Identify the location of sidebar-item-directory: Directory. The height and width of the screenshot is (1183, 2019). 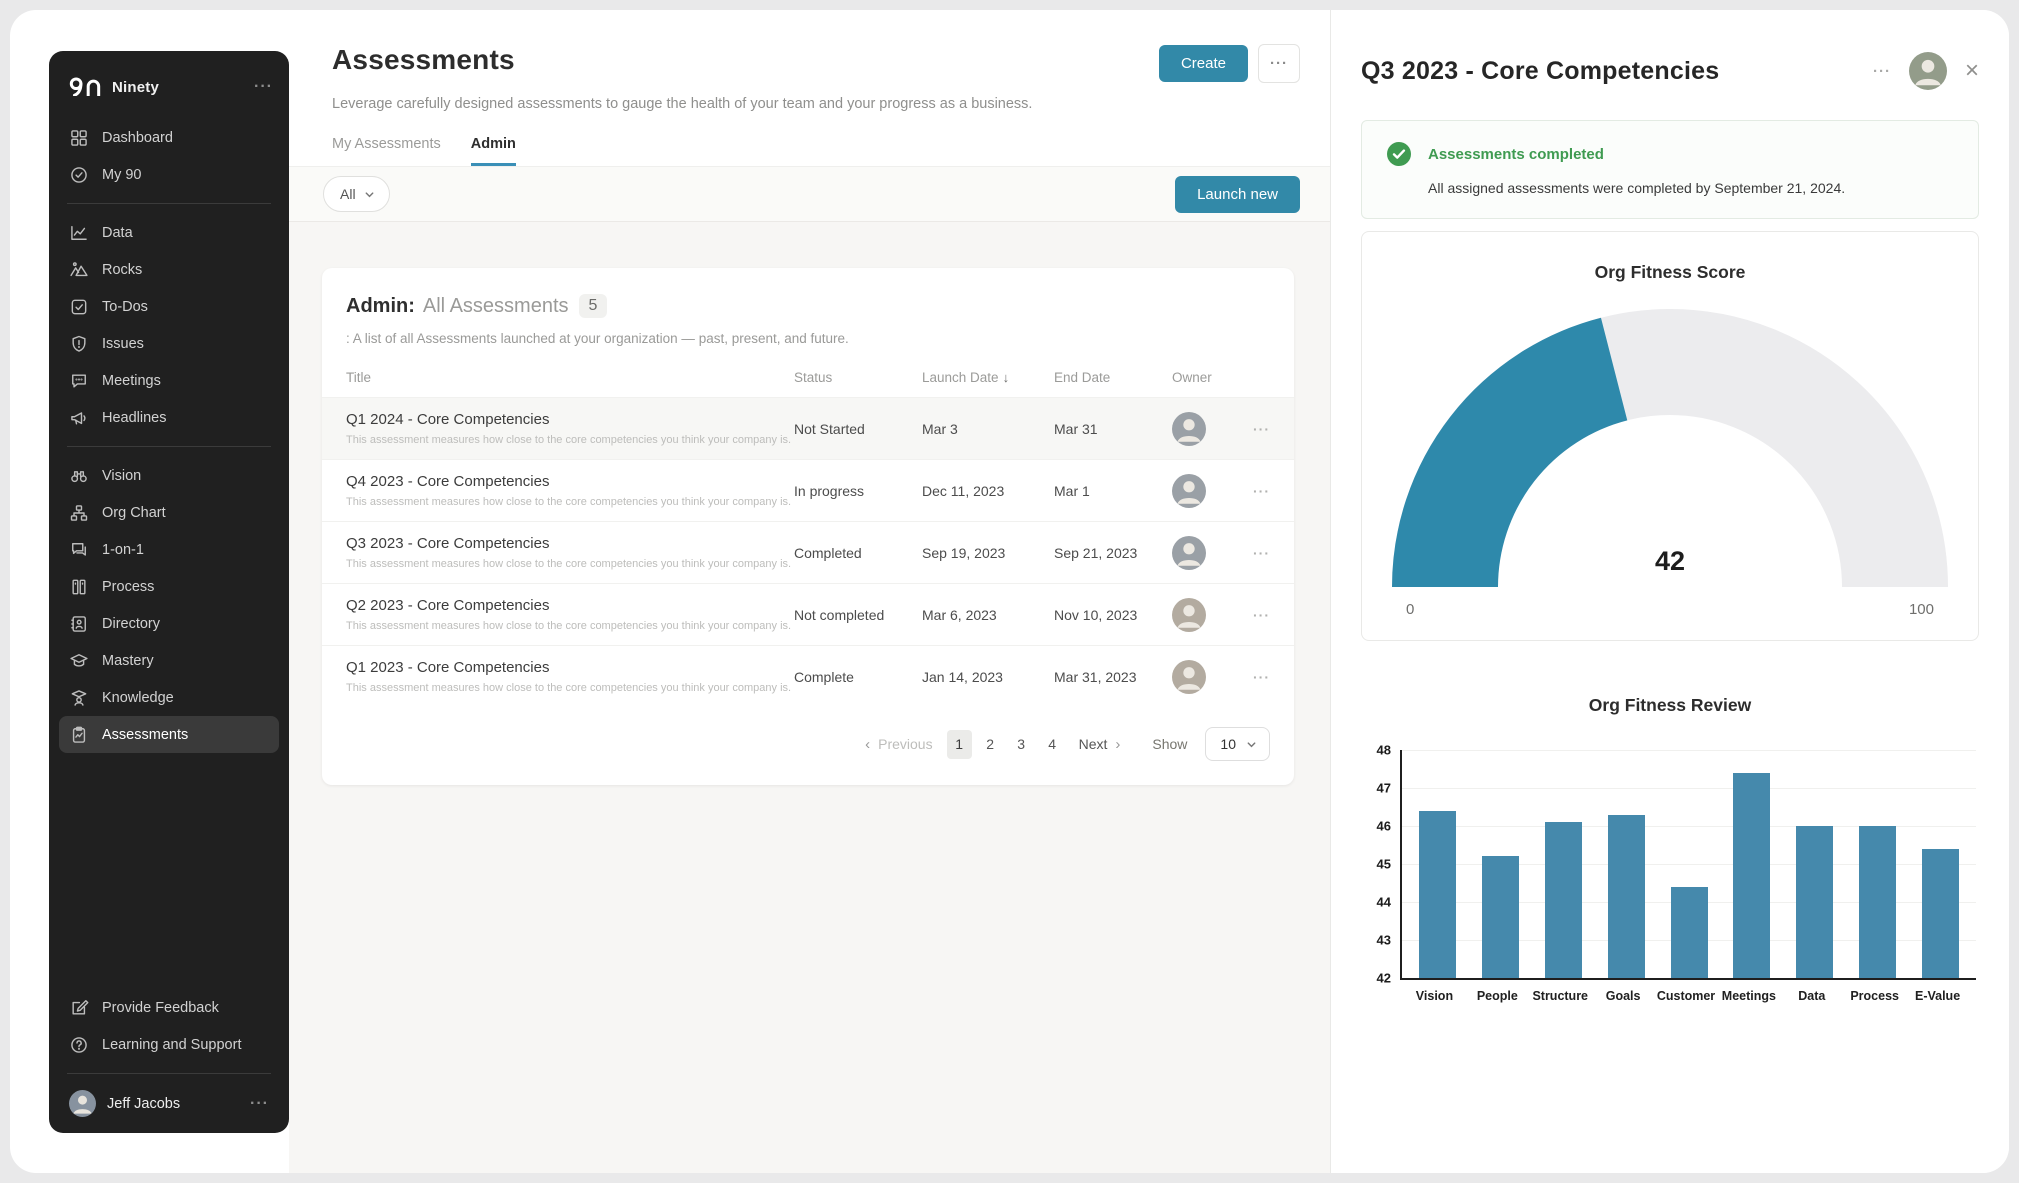
(169, 623).